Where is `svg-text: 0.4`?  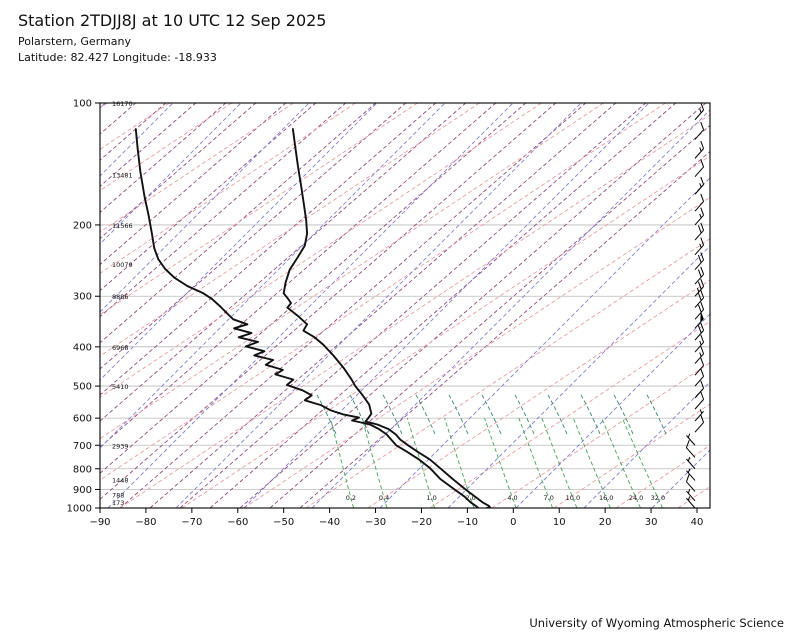
svg-text: 0.4 is located at coordinates (384, 498).